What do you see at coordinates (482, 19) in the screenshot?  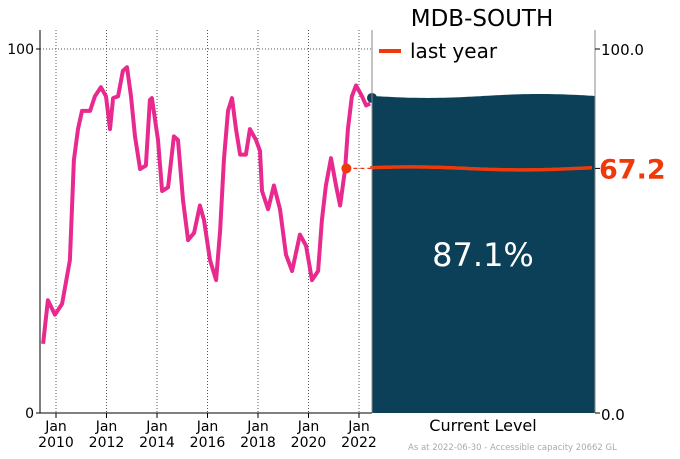 I see `chart-title: MDB-SOUTH` at bounding box center [482, 19].